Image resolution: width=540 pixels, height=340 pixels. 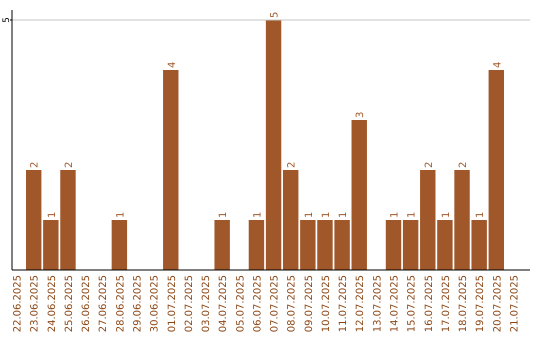 What do you see at coordinates (360, 115) in the screenshot?
I see `data-label: 3` at bounding box center [360, 115].